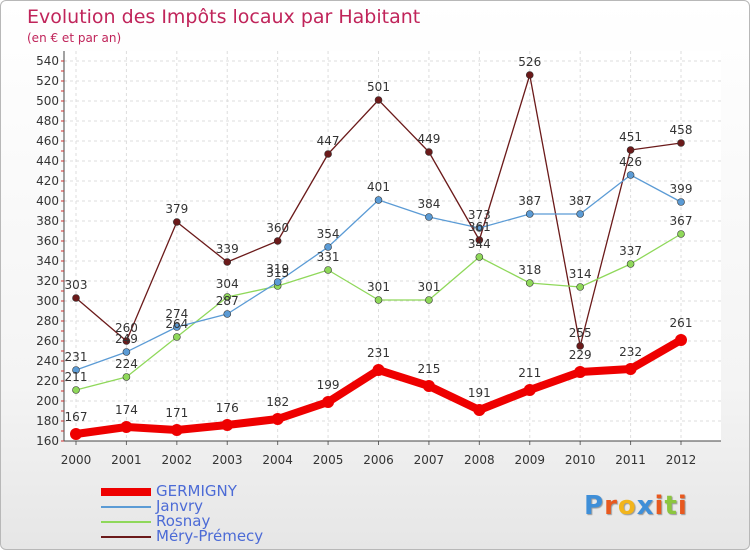 Image resolution: width=750 pixels, height=551 pixels. I want to click on logo-letter: i, so click(682, 506).